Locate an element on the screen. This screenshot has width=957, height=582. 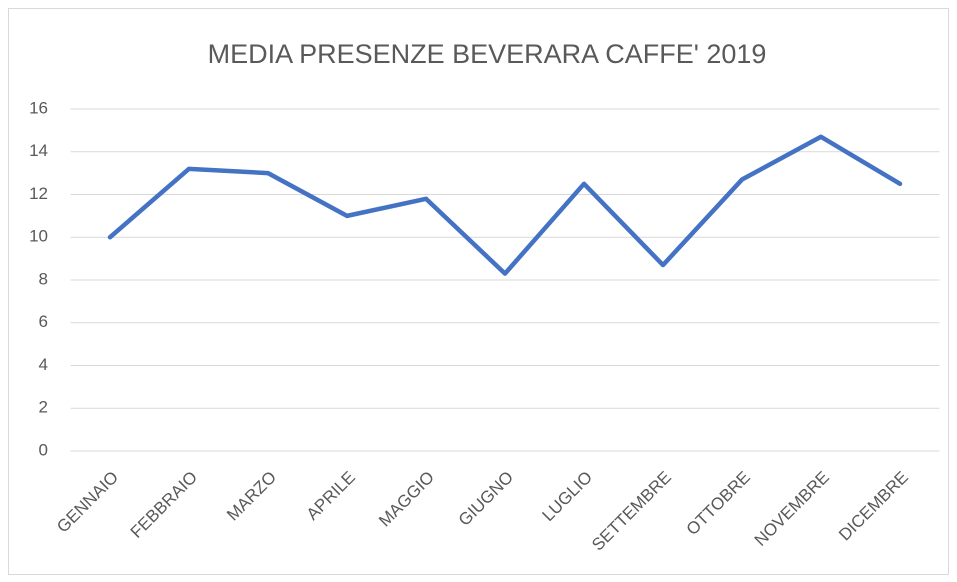
y-tick-label: 14 is located at coordinates (38, 150).